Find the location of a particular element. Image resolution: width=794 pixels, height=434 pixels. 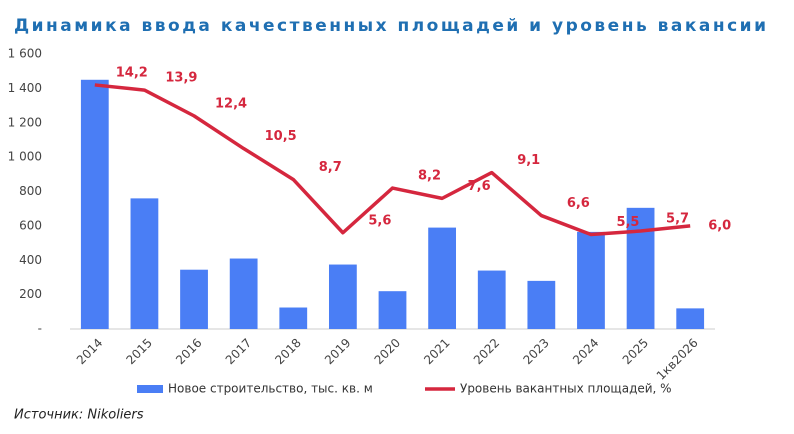

x-tick-label: 2017 is located at coordinates (238, 351).